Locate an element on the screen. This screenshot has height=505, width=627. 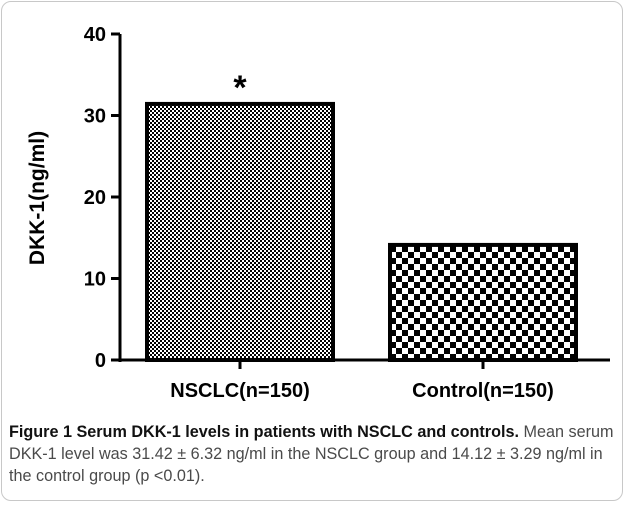
bar-control is located at coordinates (483, 302).